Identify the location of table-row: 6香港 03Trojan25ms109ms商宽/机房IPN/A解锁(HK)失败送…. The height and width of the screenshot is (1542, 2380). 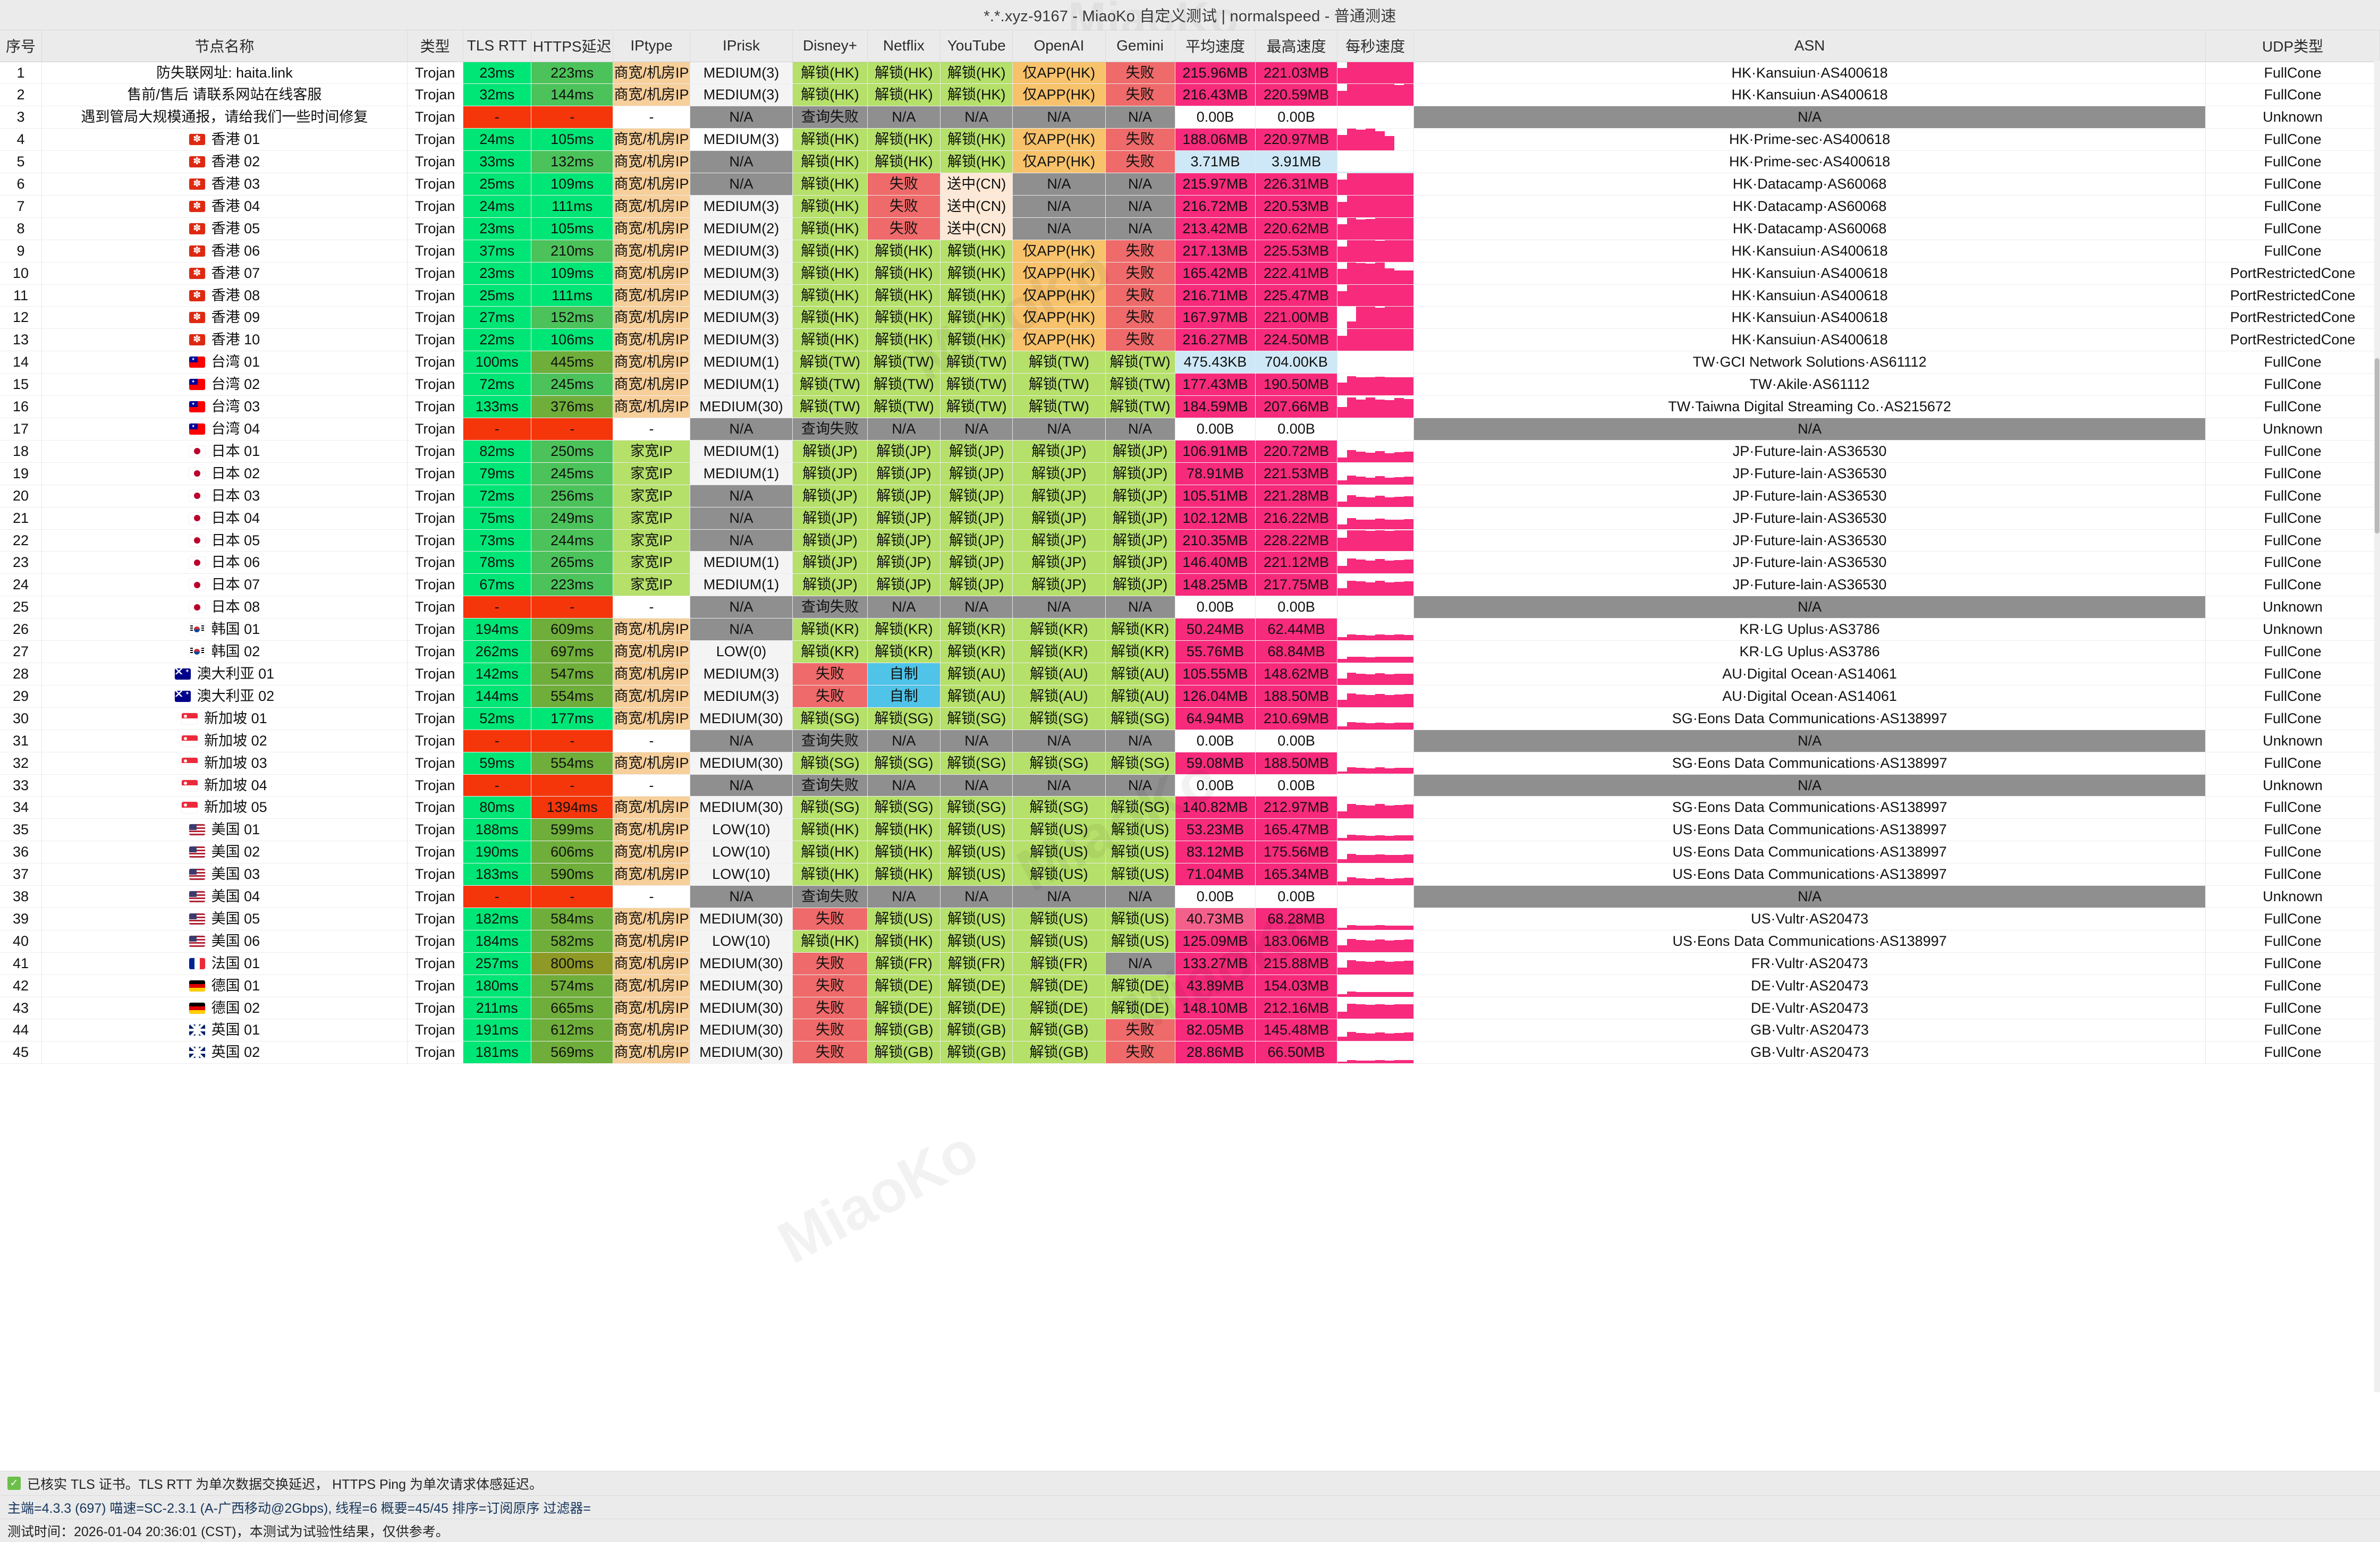
(1190, 184).